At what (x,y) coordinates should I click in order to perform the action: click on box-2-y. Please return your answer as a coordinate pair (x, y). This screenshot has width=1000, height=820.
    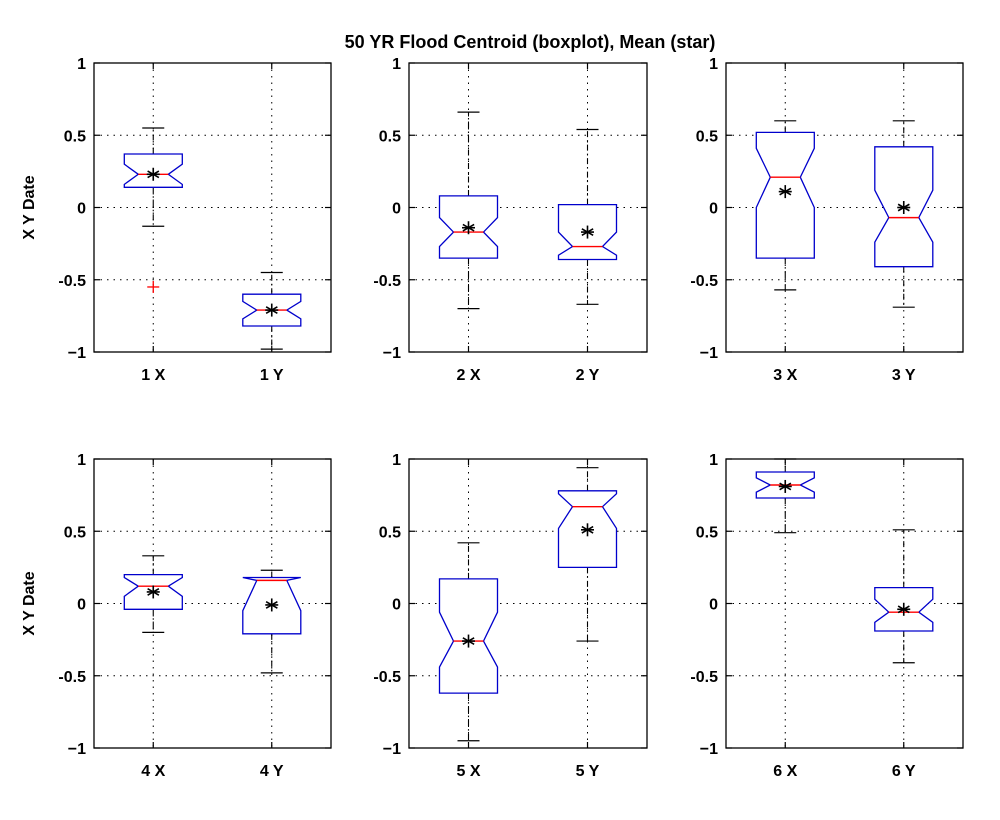
    Looking at the image, I should click on (587, 216).